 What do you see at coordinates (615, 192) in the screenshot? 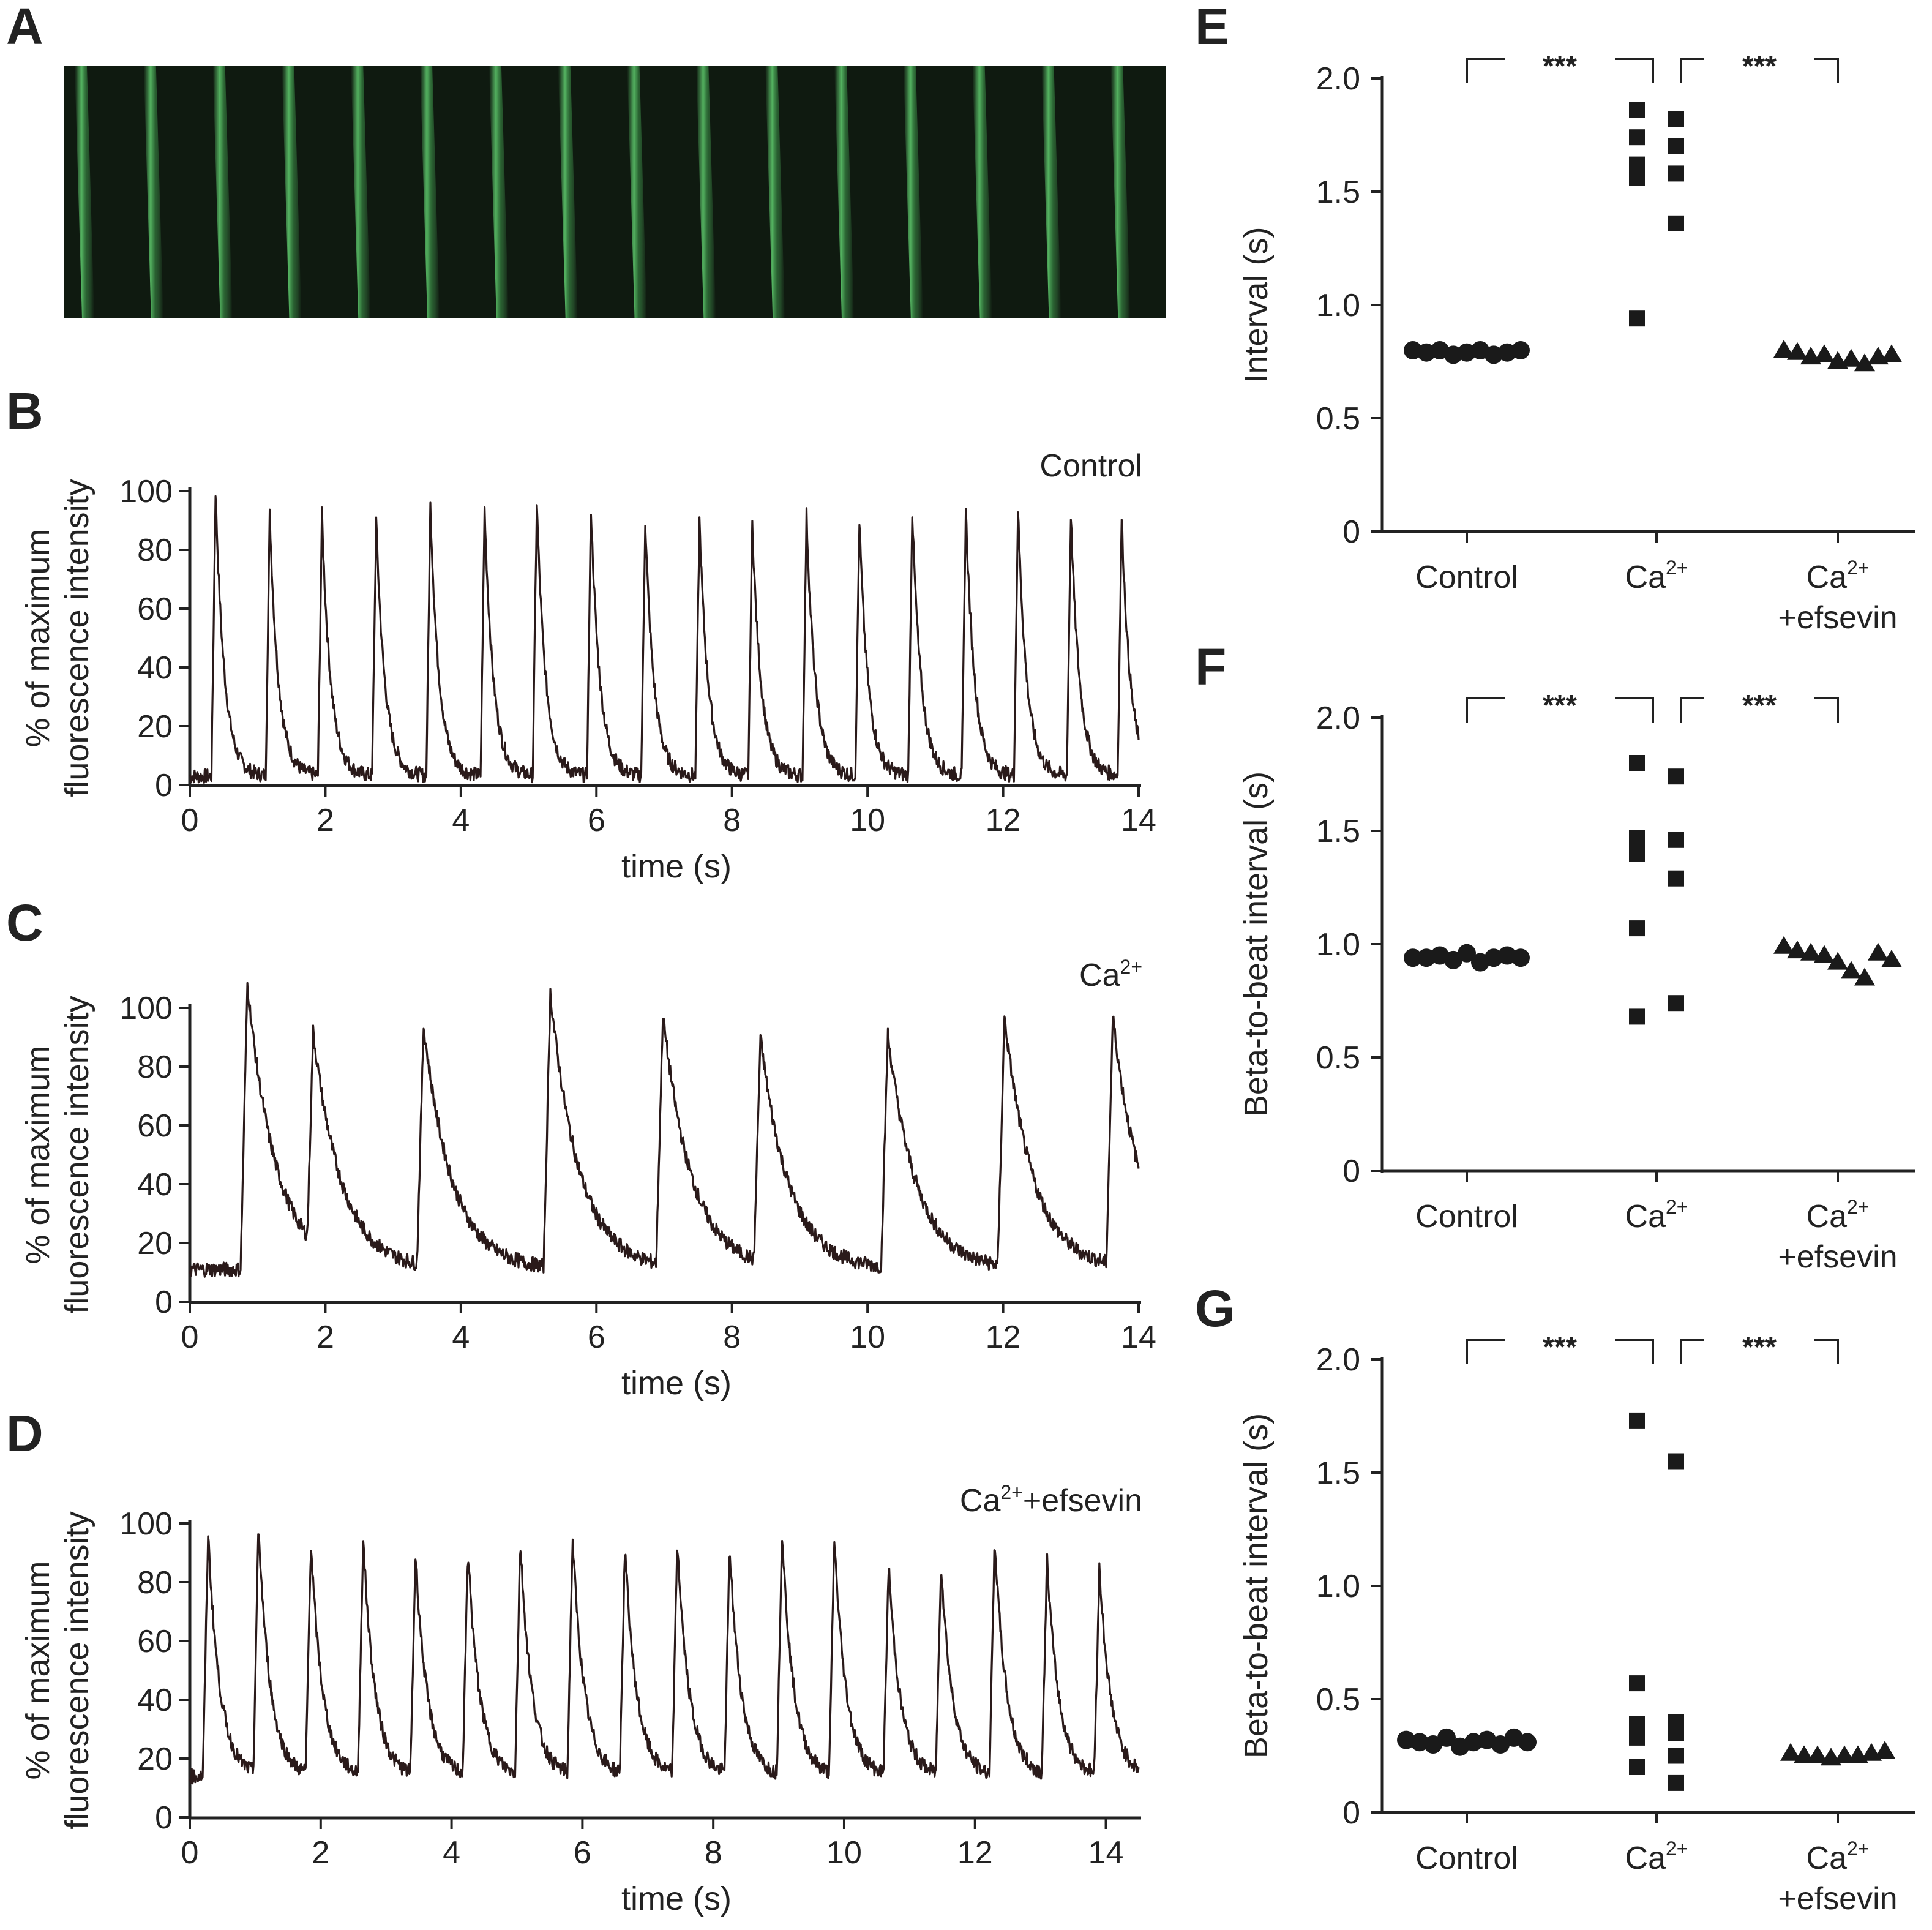
I see `kymograph-image` at bounding box center [615, 192].